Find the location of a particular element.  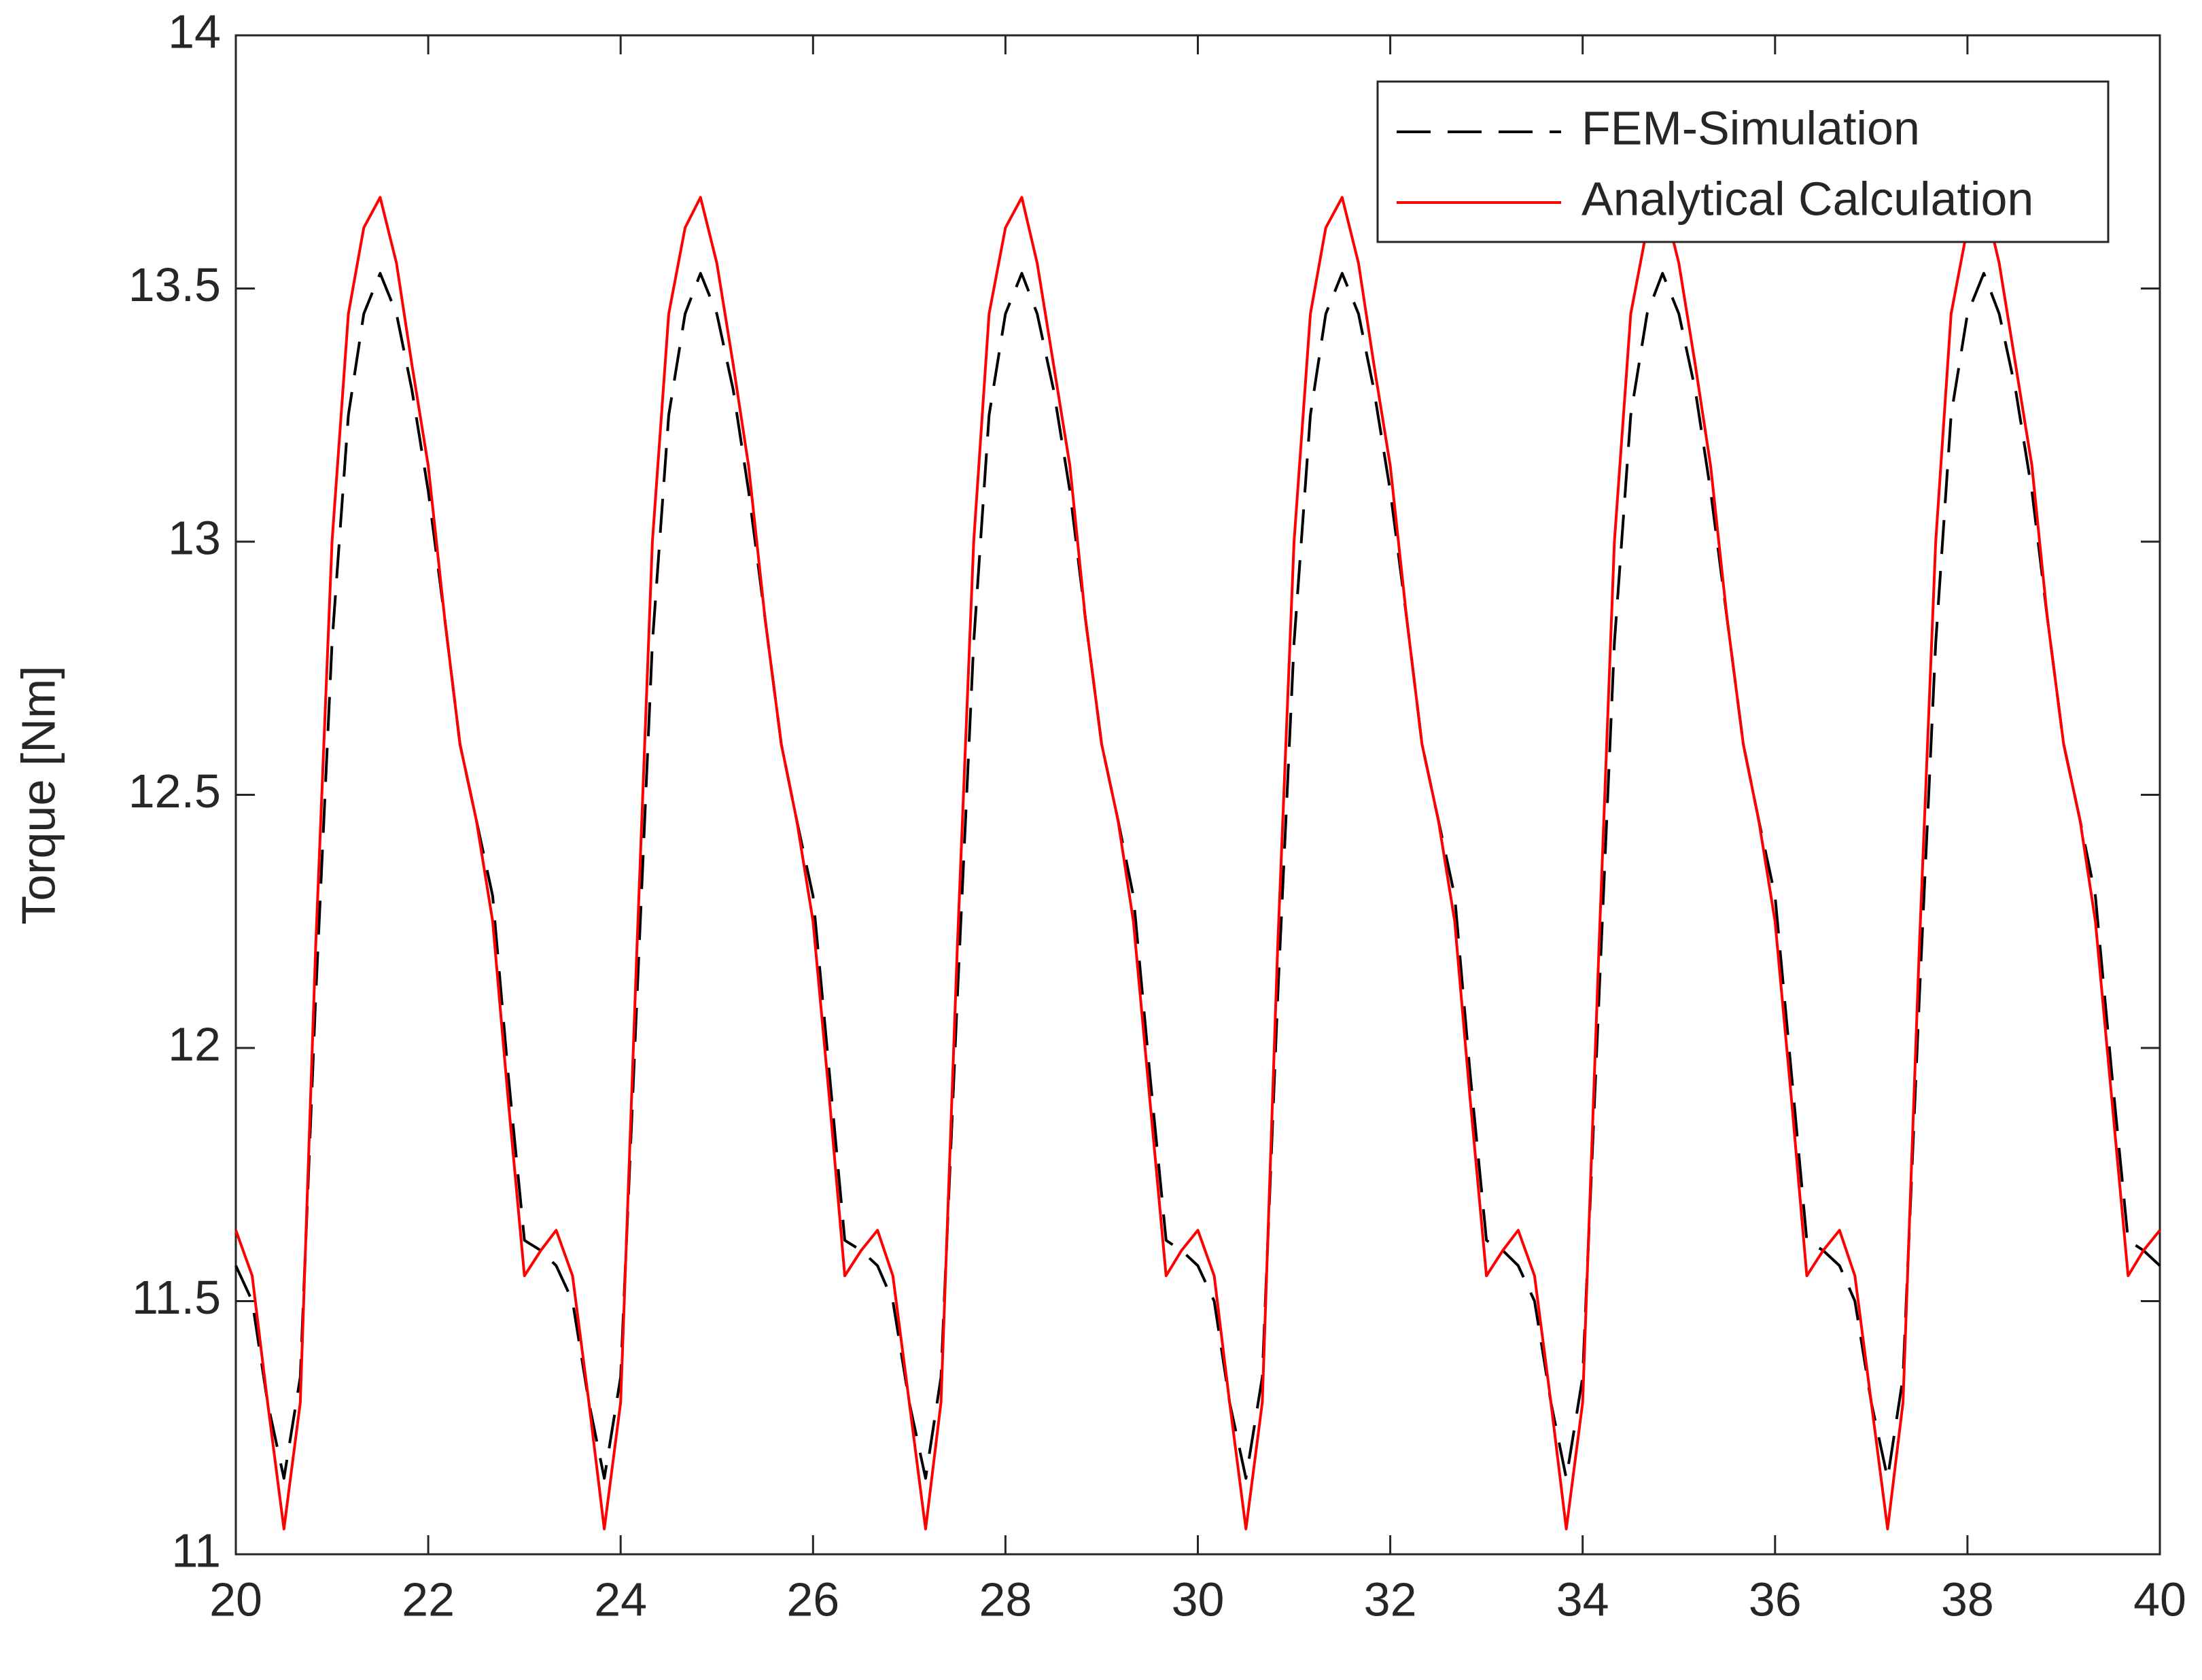

x-tick-label: 32 is located at coordinates (1390, 1600).